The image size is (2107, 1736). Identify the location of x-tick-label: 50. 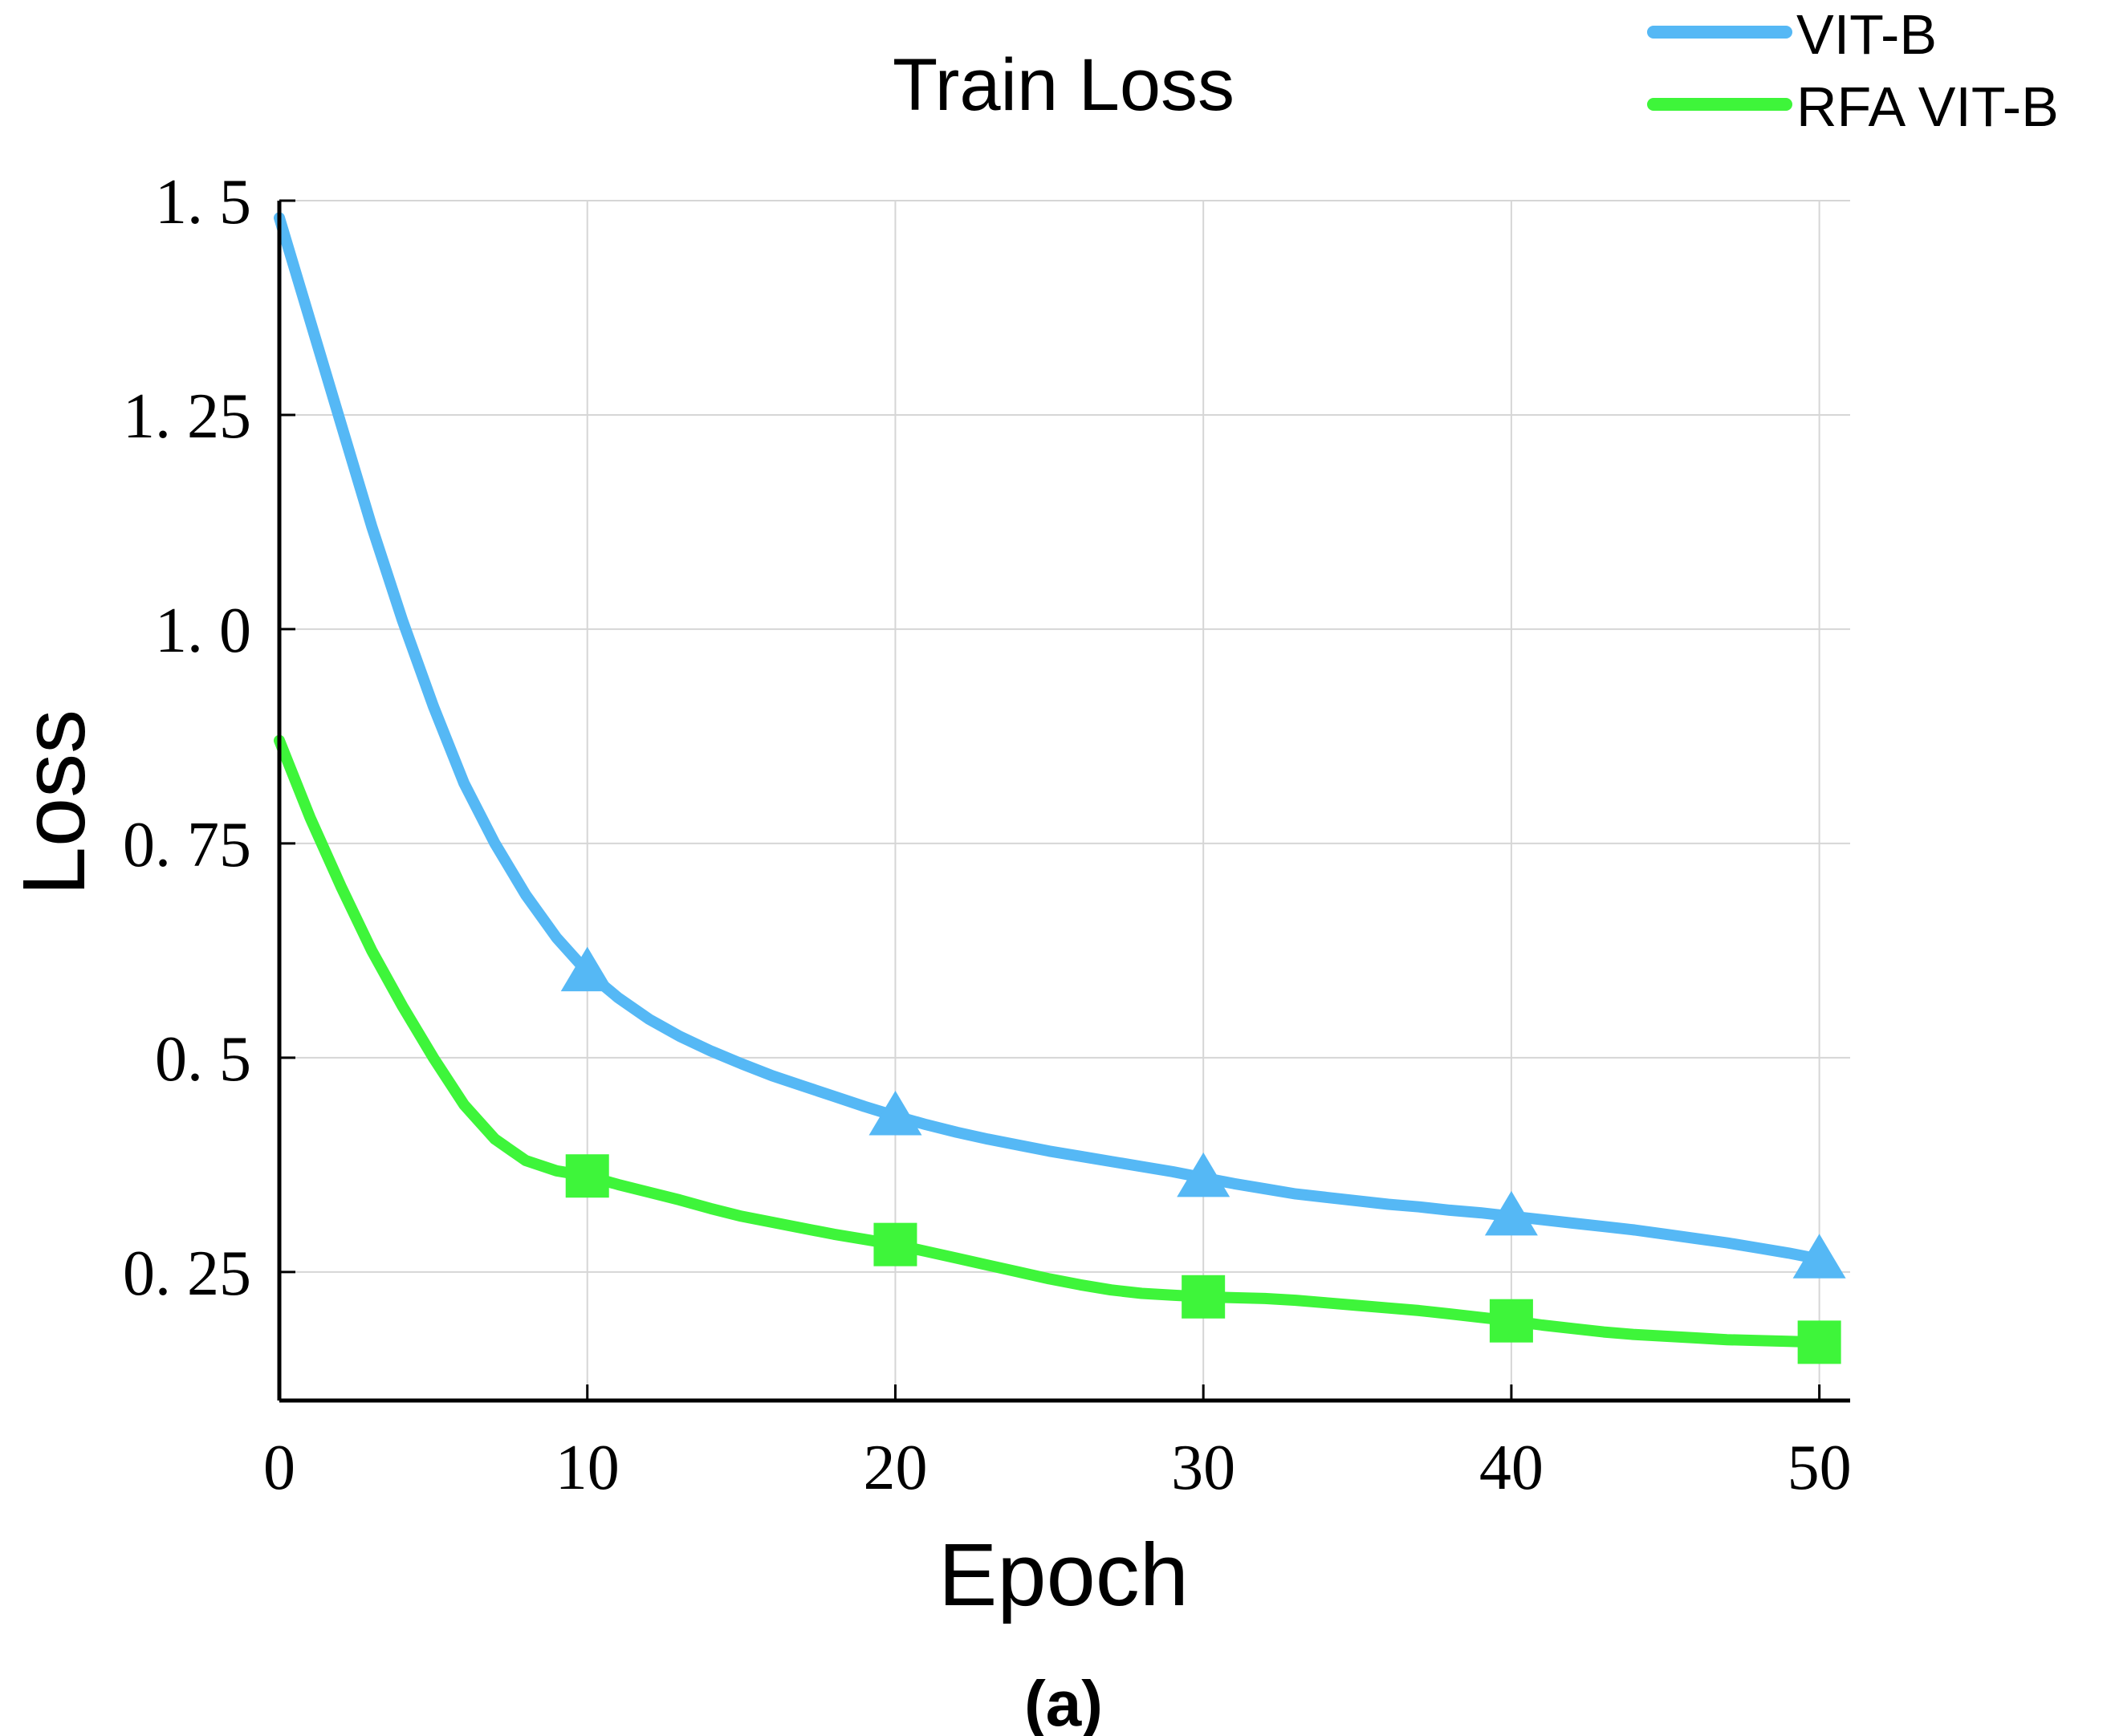
(1820, 1468).